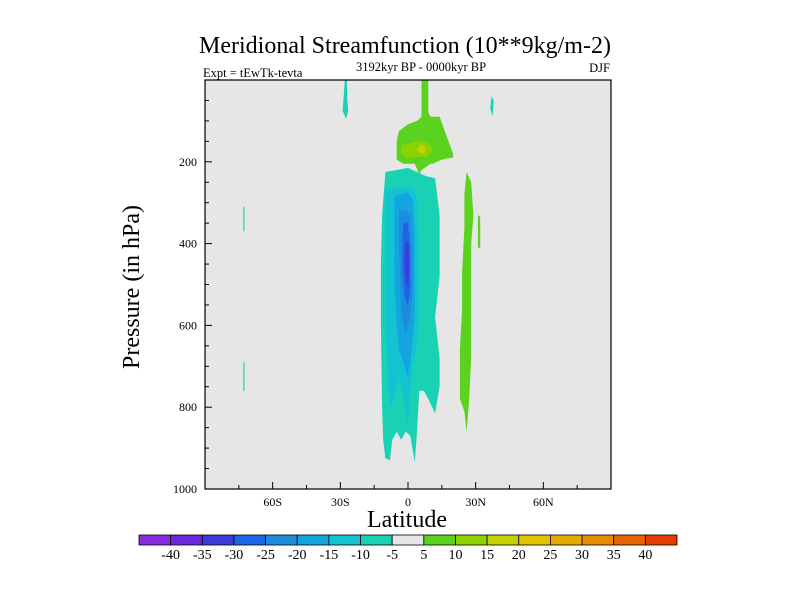 This screenshot has height=600, width=800. I want to click on season-label: DJF, so click(599, 68).